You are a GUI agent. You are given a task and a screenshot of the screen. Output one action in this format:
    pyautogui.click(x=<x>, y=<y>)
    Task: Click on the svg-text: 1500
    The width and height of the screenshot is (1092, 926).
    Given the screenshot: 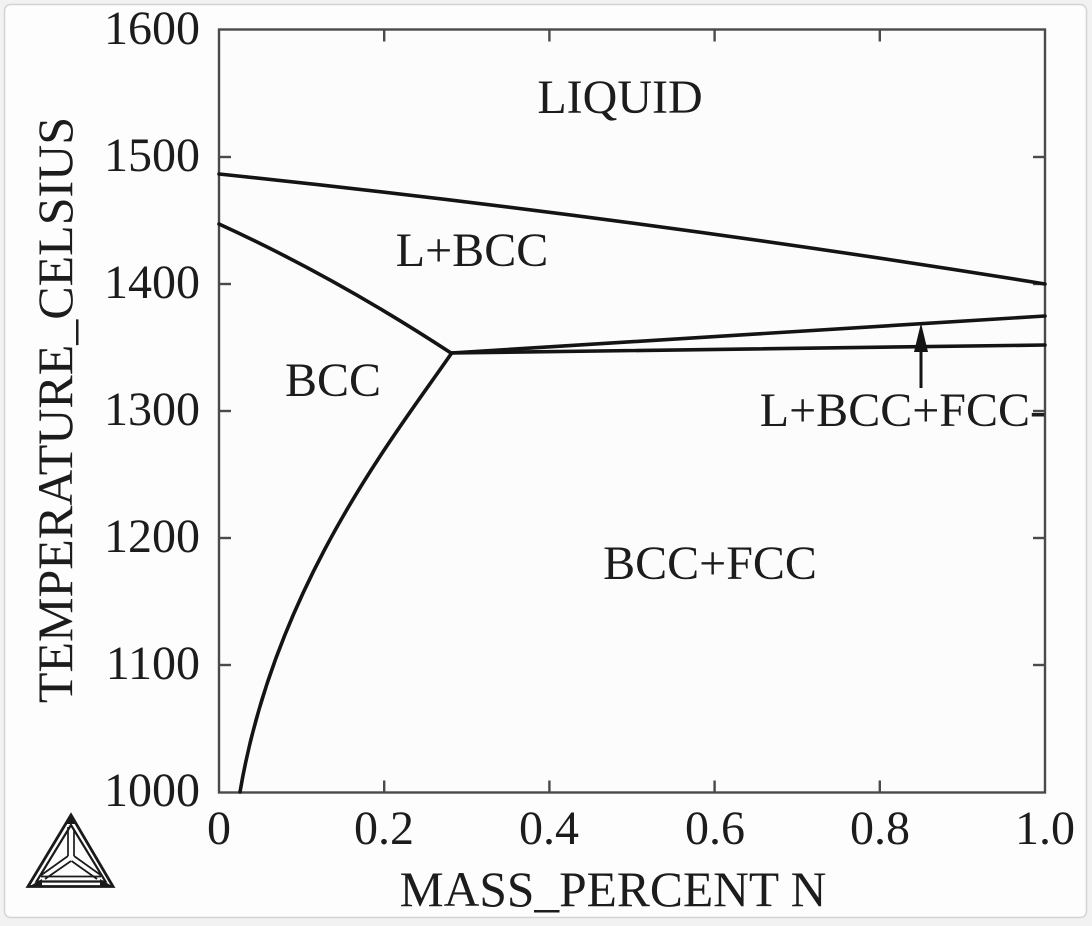 What is the action you would take?
    pyautogui.click(x=152, y=155)
    